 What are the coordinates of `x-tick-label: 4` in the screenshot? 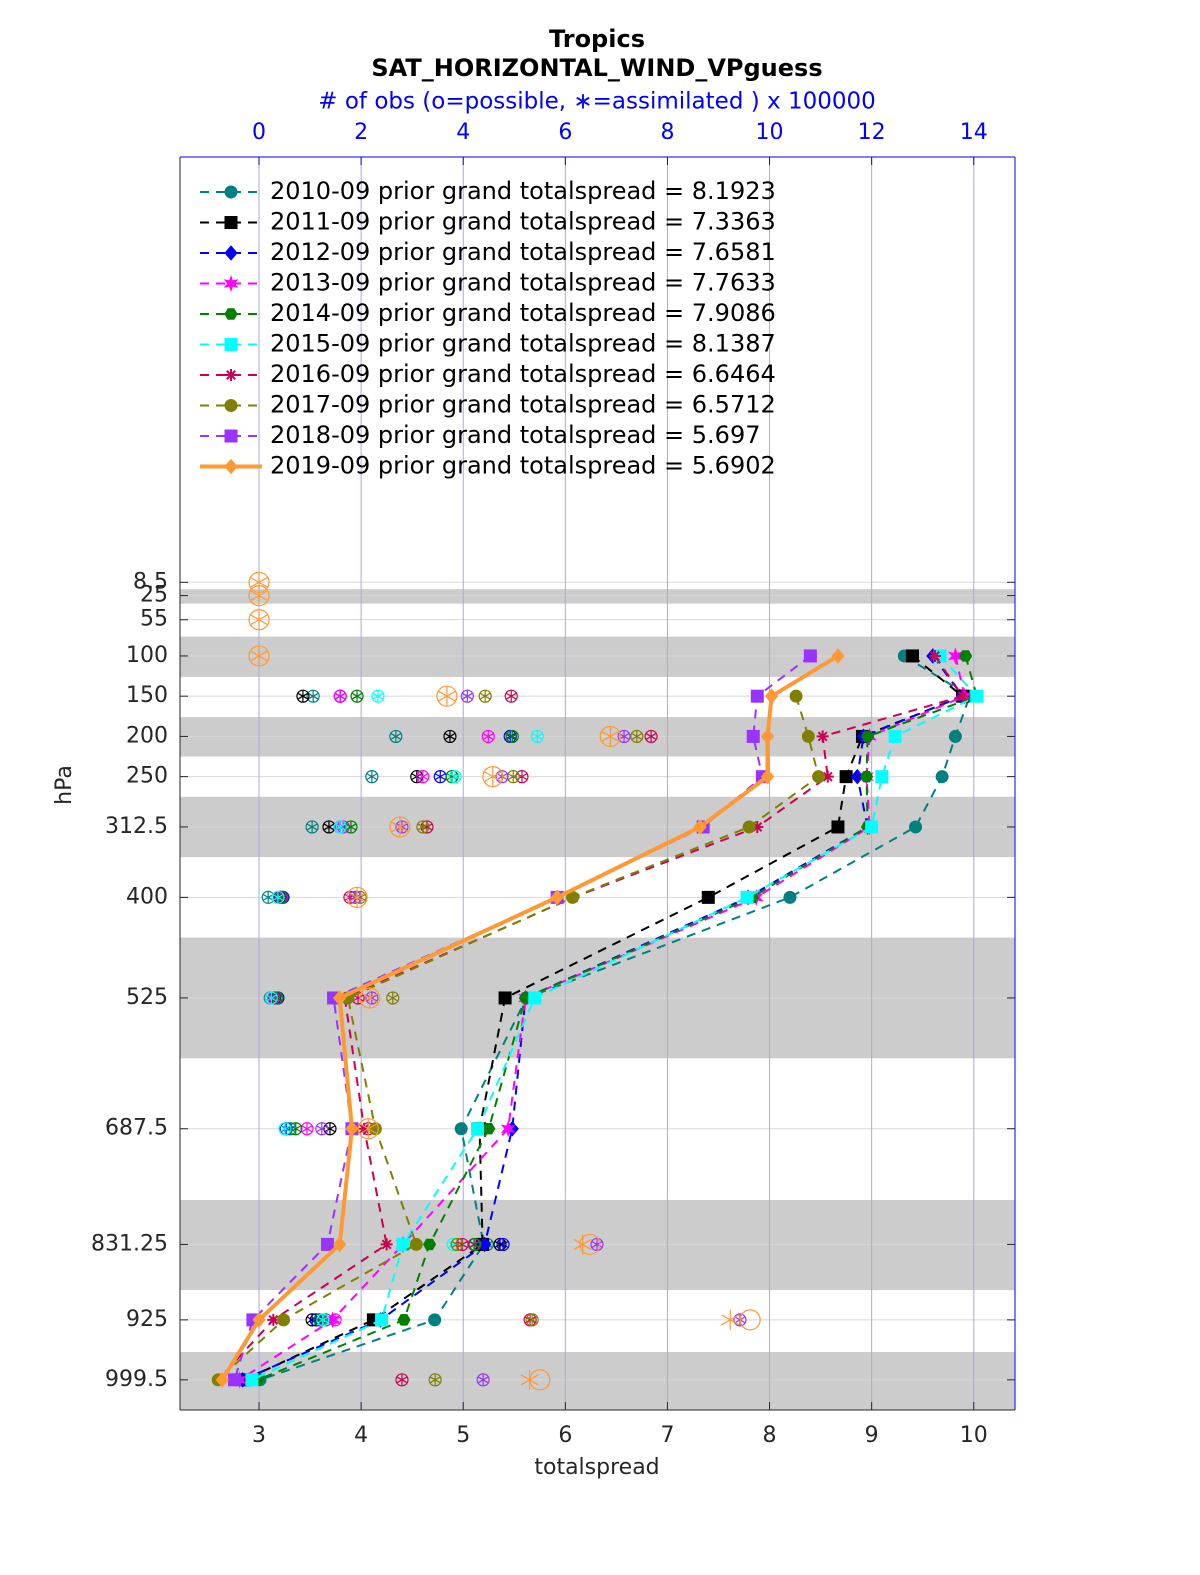 It's located at (361, 1435).